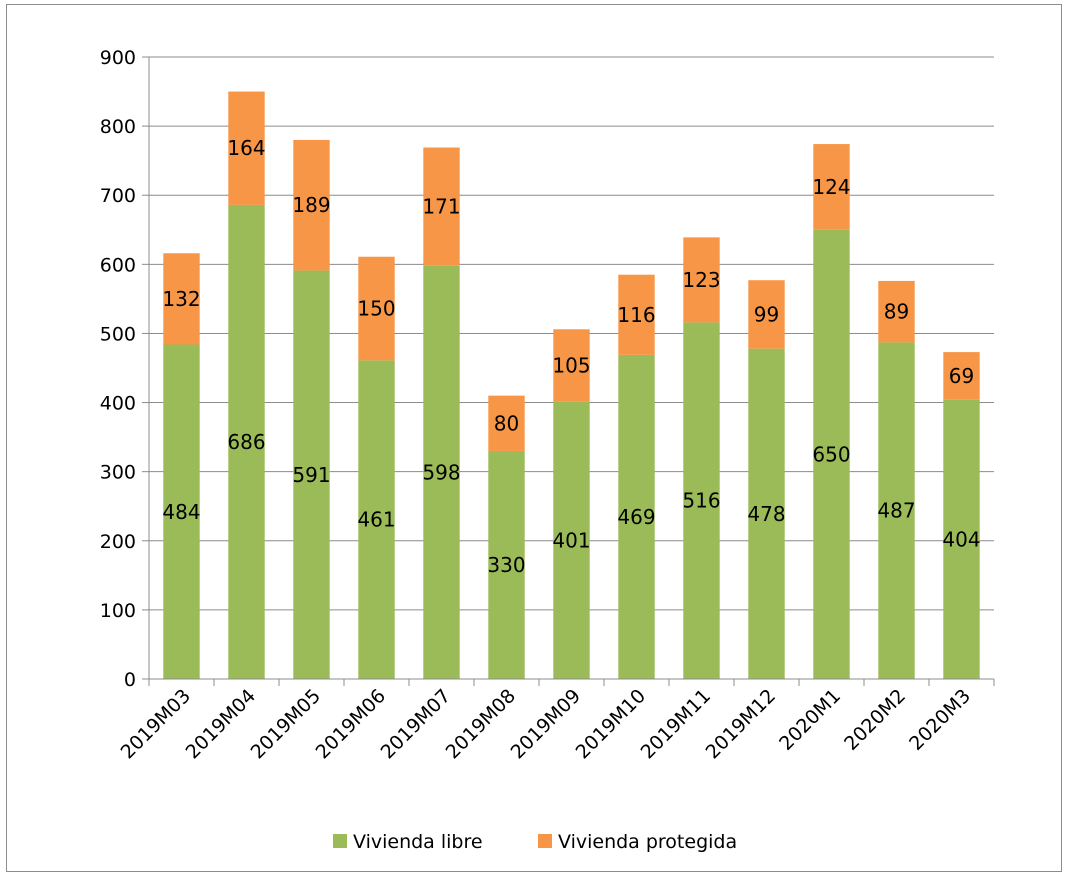  Describe the element at coordinates (611, 724) in the screenshot. I see `x-tick-label: 2019M10` at that location.